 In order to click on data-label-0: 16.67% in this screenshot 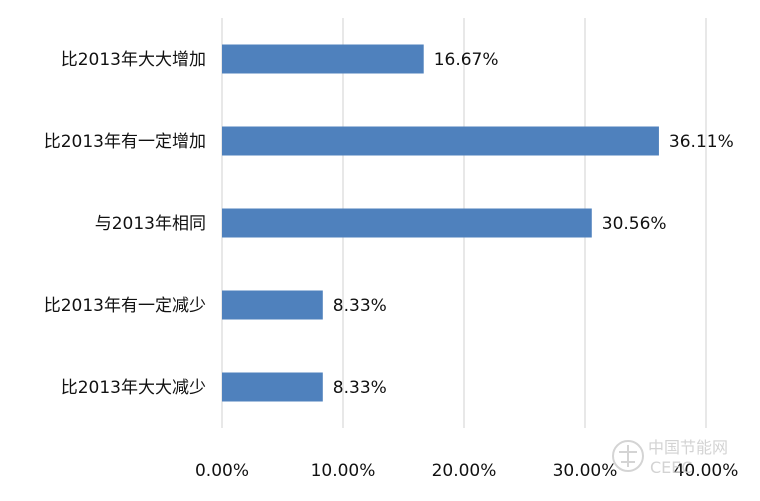, I will do `click(466, 60)`.